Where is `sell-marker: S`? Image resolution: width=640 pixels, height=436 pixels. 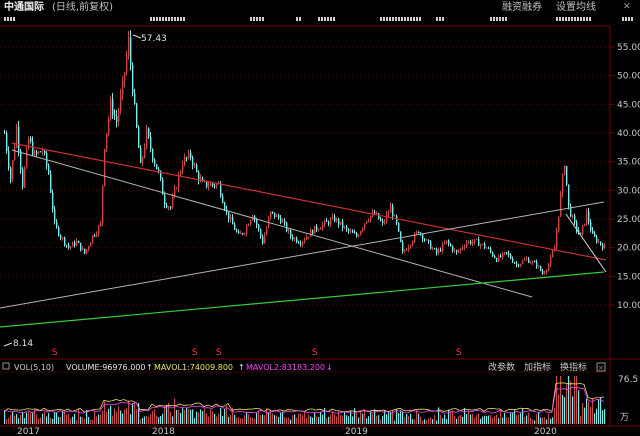 sell-marker: S is located at coordinates (195, 353).